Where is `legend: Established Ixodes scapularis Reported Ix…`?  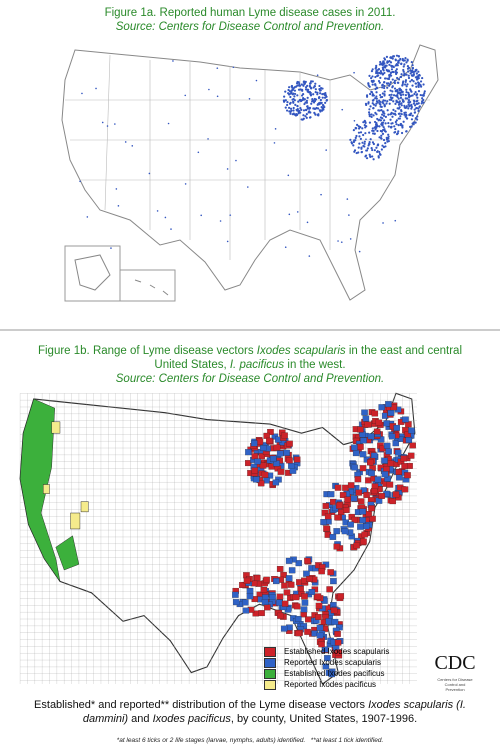
legend: Established Ixodes scapularis Reported Ix… is located at coordinates (326, 668).